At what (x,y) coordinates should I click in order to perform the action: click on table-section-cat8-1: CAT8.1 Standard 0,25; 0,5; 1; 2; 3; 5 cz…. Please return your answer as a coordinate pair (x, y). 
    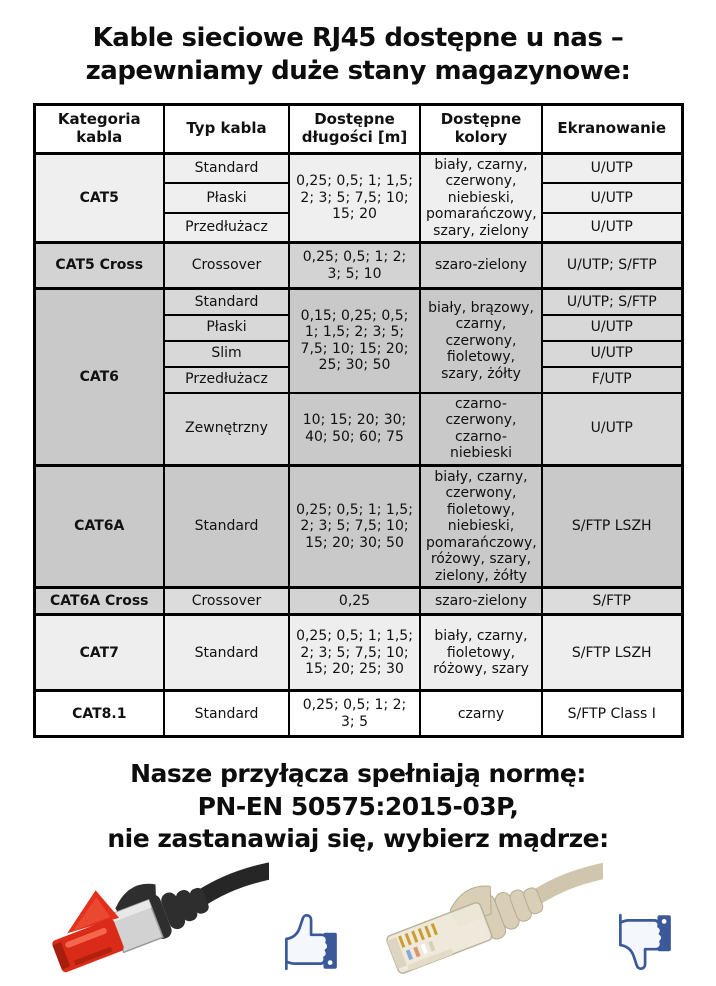
    Looking at the image, I should click on (358, 713).